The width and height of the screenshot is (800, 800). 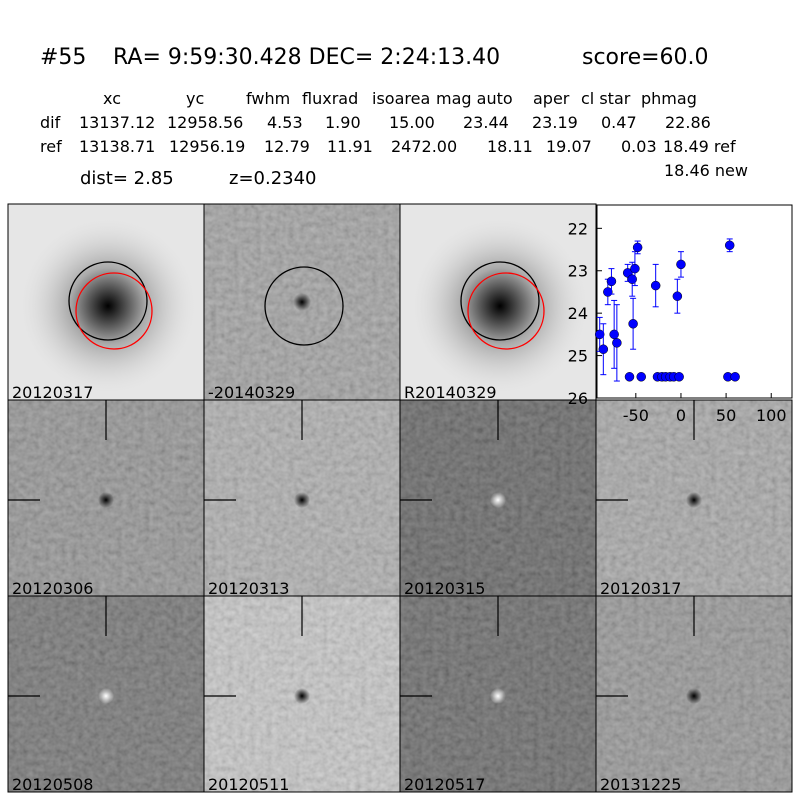 What do you see at coordinates (287, 146) in the screenshot?
I see `table-cell: 12.79` at bounding box center [287, 146].